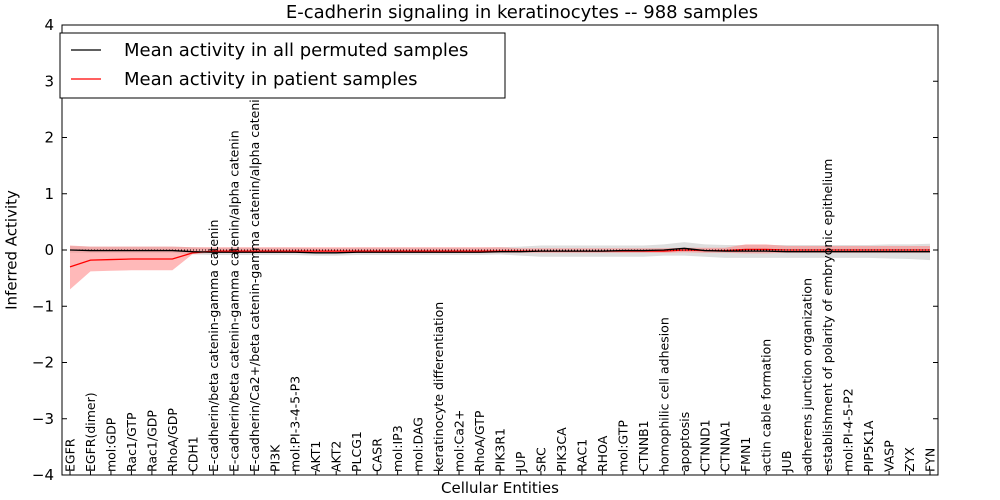 The image size is (1000, 500). I want to click on y-tick-label: 4, so click(49, 25).